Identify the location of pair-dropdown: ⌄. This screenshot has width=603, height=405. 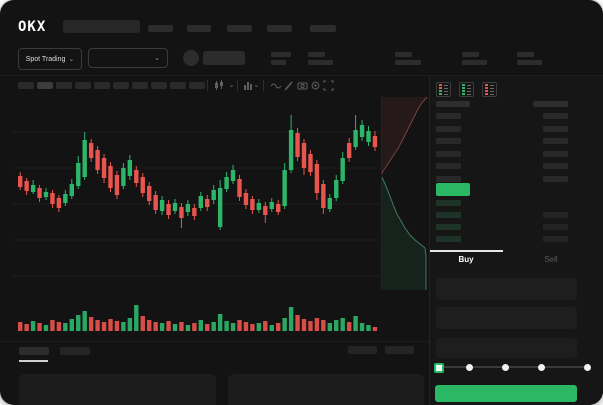
(128, 58).